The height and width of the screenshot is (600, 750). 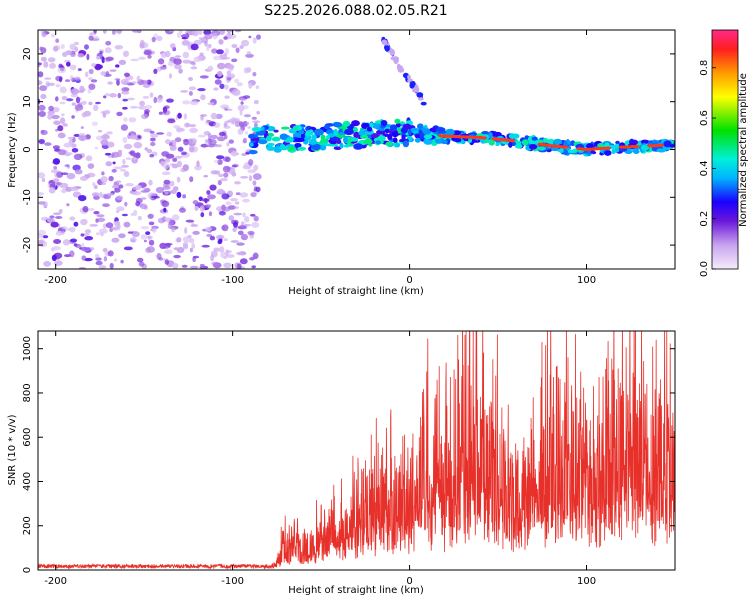 What do you see at coordinates (420, 99) in the screenshot?
I see `streak-blob` at bounding box center [420, 99].